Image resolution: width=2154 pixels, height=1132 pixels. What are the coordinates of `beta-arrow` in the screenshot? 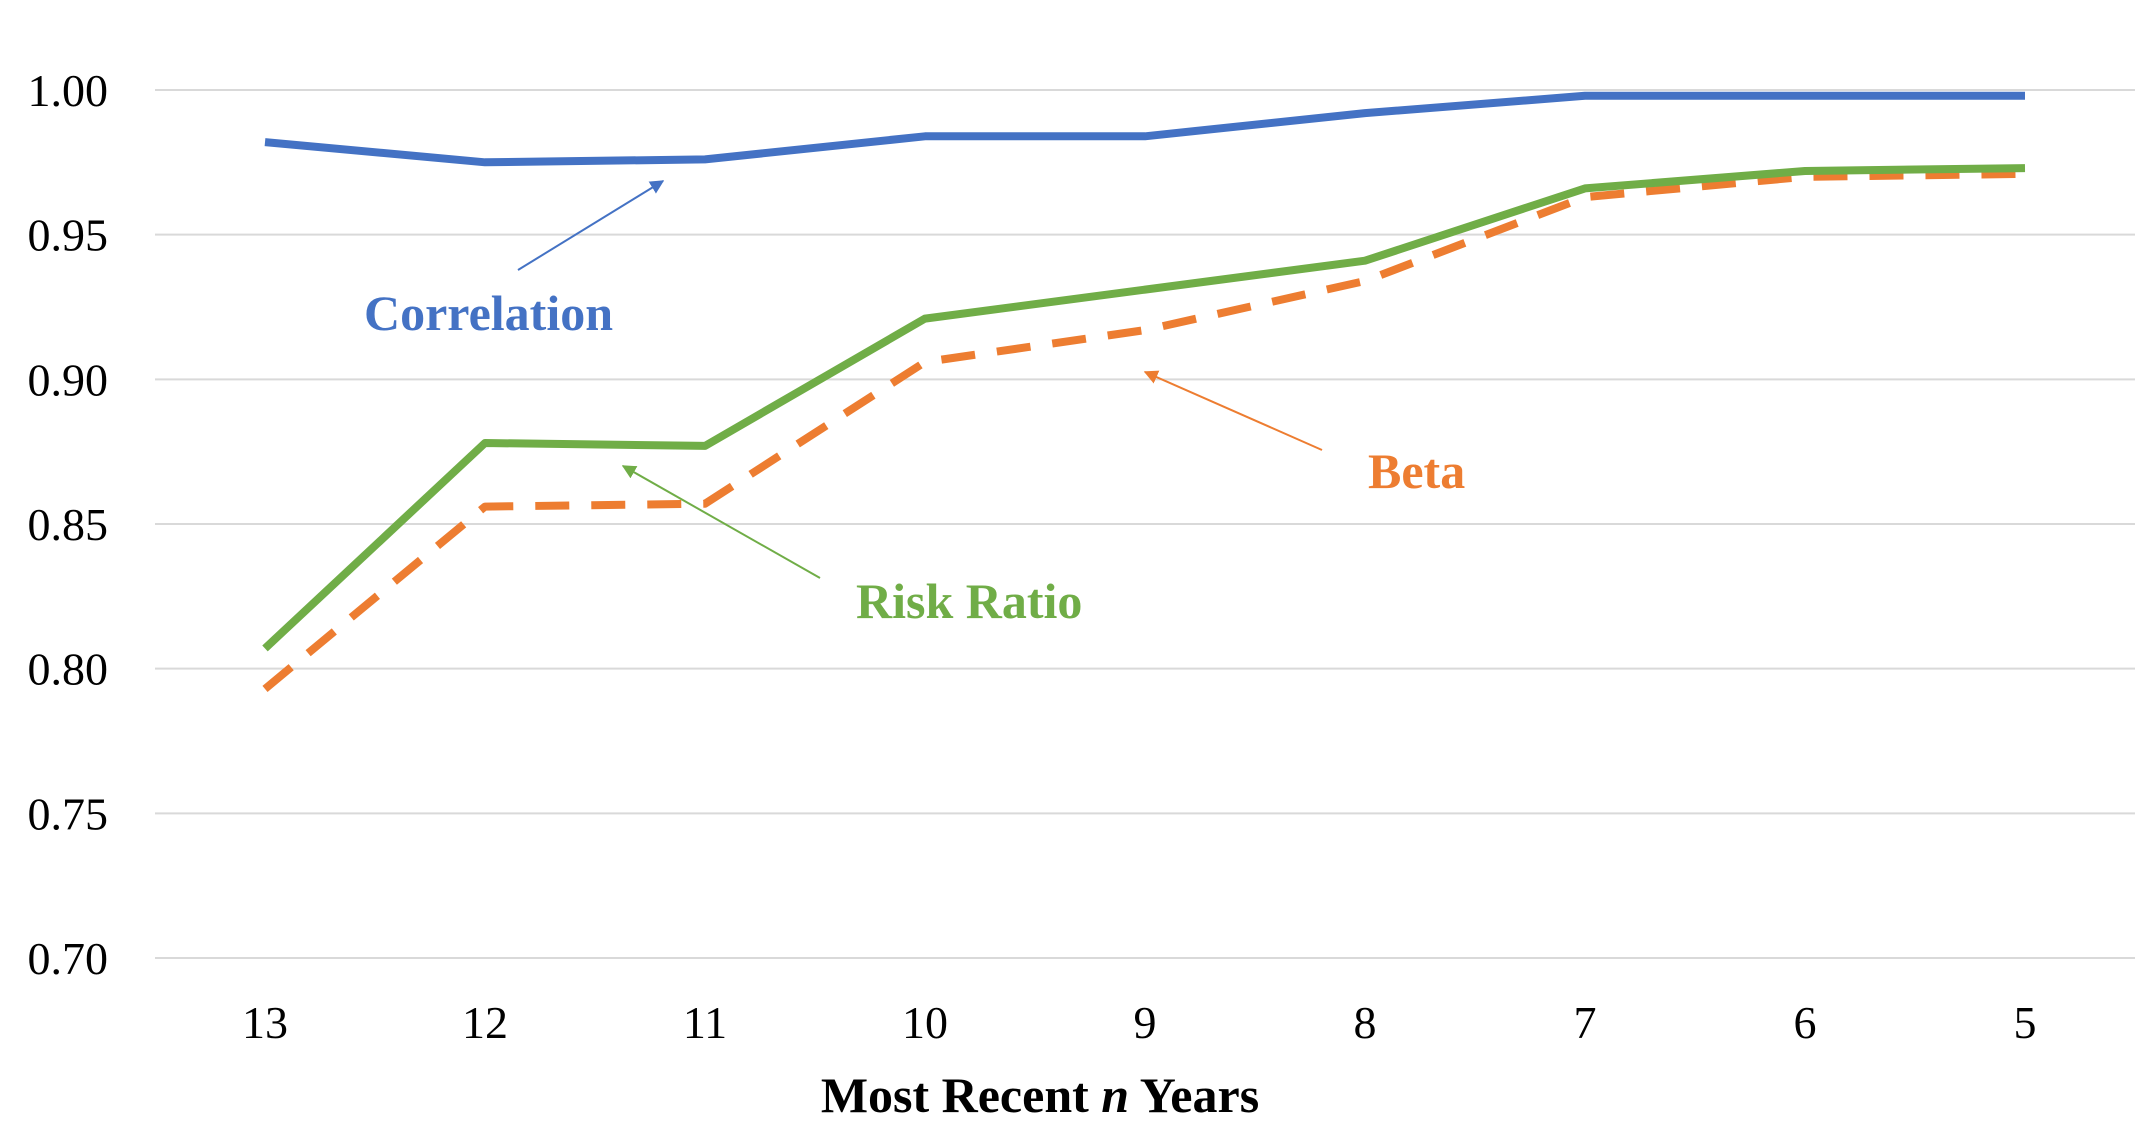 It's located at (1233, 410).